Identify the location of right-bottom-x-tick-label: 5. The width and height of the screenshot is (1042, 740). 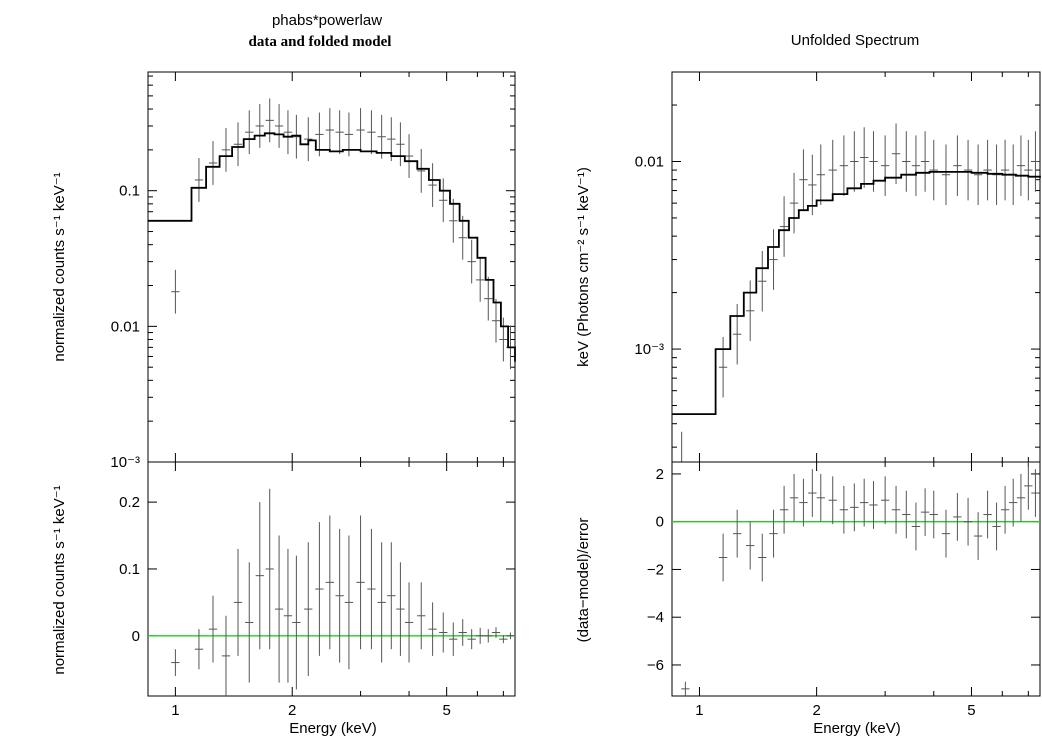
(971, 710).